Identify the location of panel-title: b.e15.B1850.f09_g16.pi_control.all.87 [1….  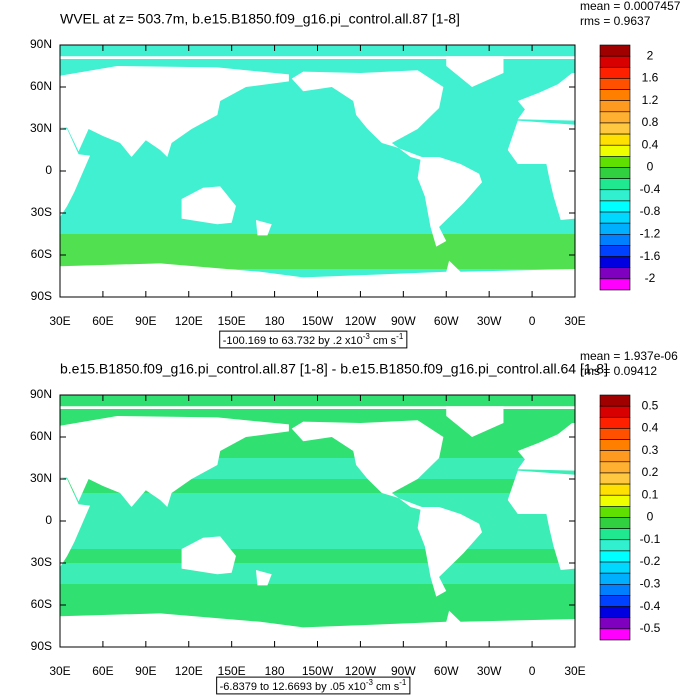
(334, 369).